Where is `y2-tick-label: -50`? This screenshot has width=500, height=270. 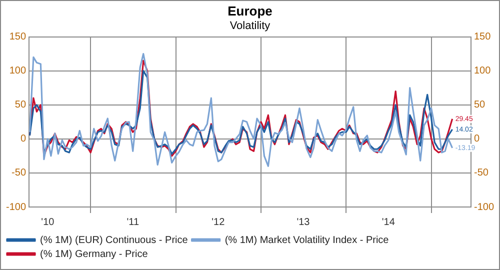 y2-tick-label: -50 is located at coordinates (481, 173).